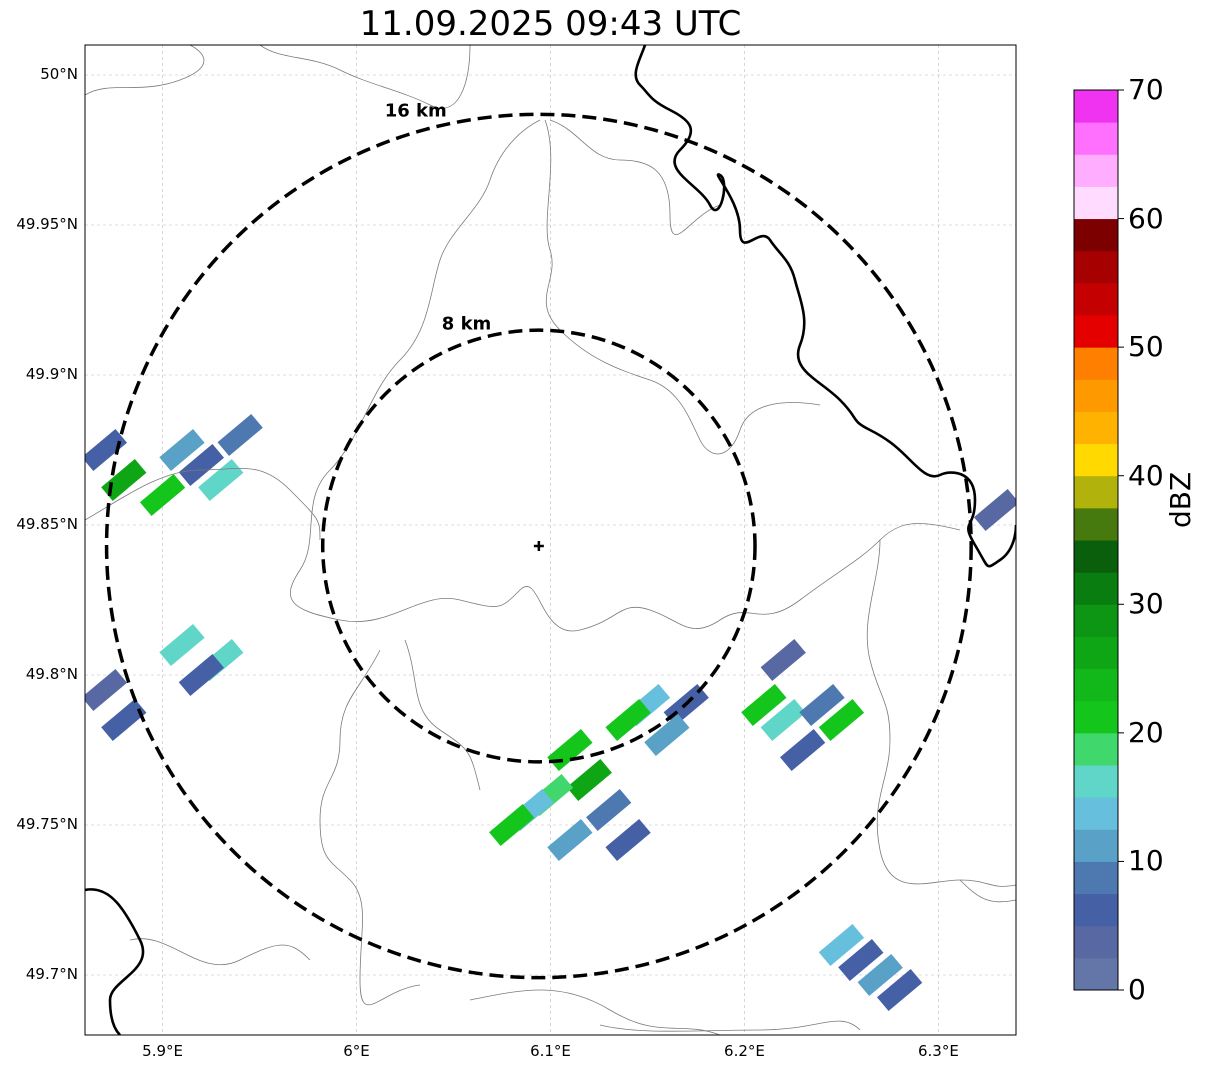 This screenshot has width=1207, height=1069. What do you see at coordinates (1146, 347) in the screenshot?
I see `colorbar-tick-label: 50` at bounding box center [1146, 347].